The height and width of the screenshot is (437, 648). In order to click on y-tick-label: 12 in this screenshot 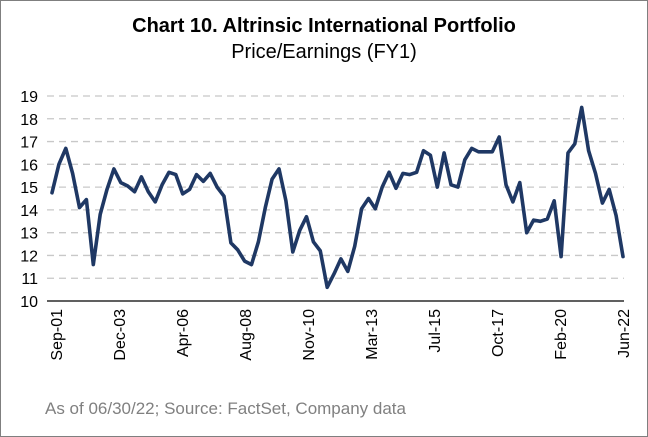, I will do `click(29, 256)`.